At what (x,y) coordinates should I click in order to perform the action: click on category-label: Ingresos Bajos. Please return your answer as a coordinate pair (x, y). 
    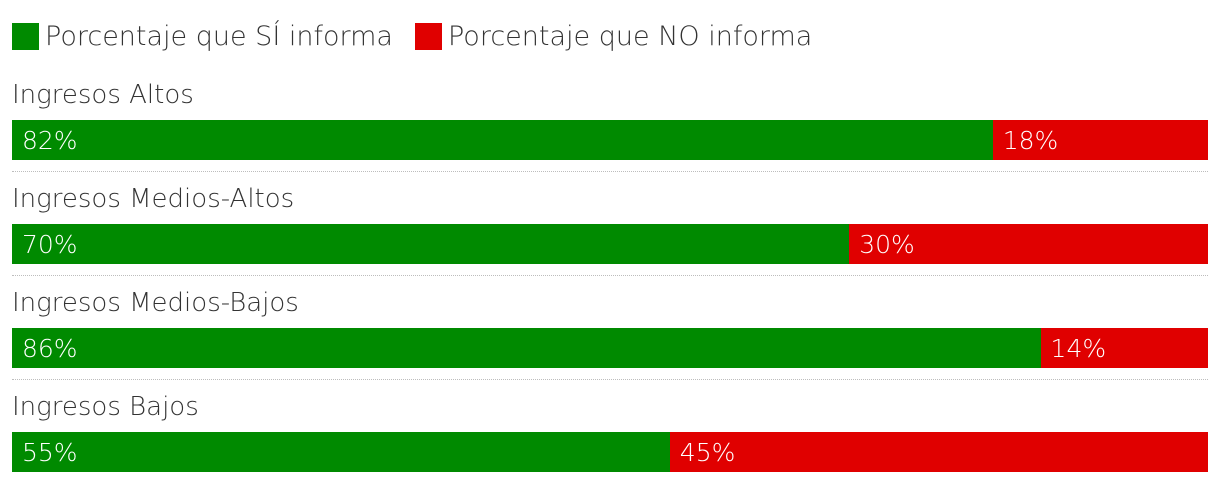
    Looking at the image, I should click on (105, 407).